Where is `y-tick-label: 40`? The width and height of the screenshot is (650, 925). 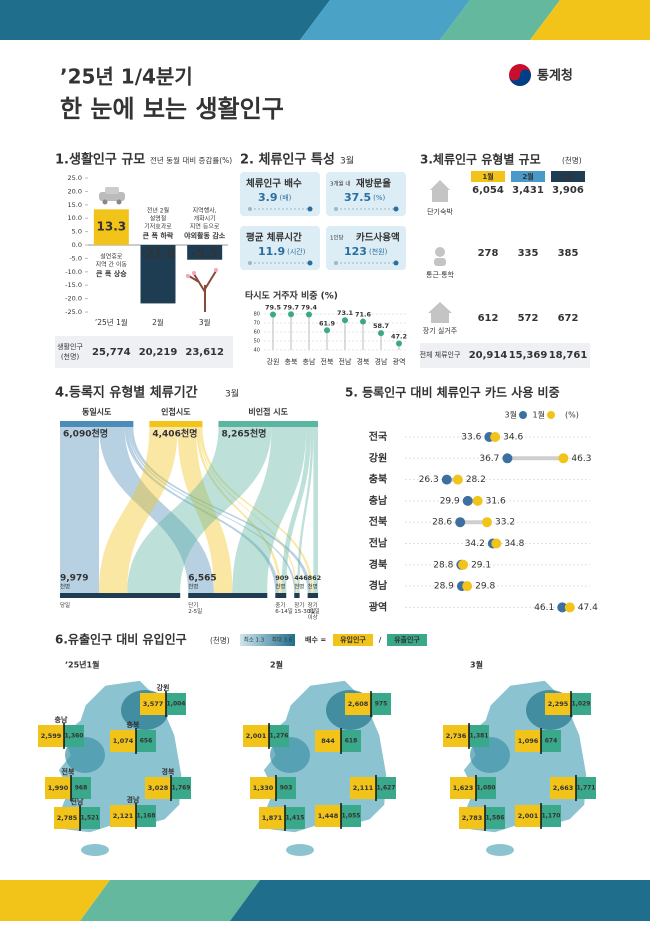
y-tick-label: 40 is located at coordinates (257, 351).